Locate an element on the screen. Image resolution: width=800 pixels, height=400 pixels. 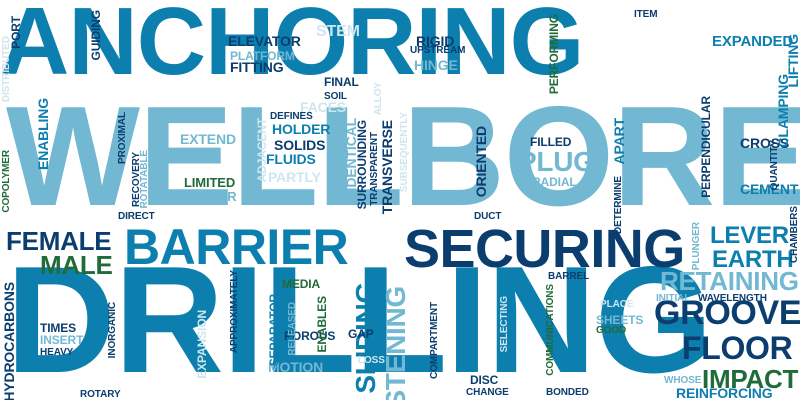
word-retaining: RETAINING is located at coordinates (729, 281).